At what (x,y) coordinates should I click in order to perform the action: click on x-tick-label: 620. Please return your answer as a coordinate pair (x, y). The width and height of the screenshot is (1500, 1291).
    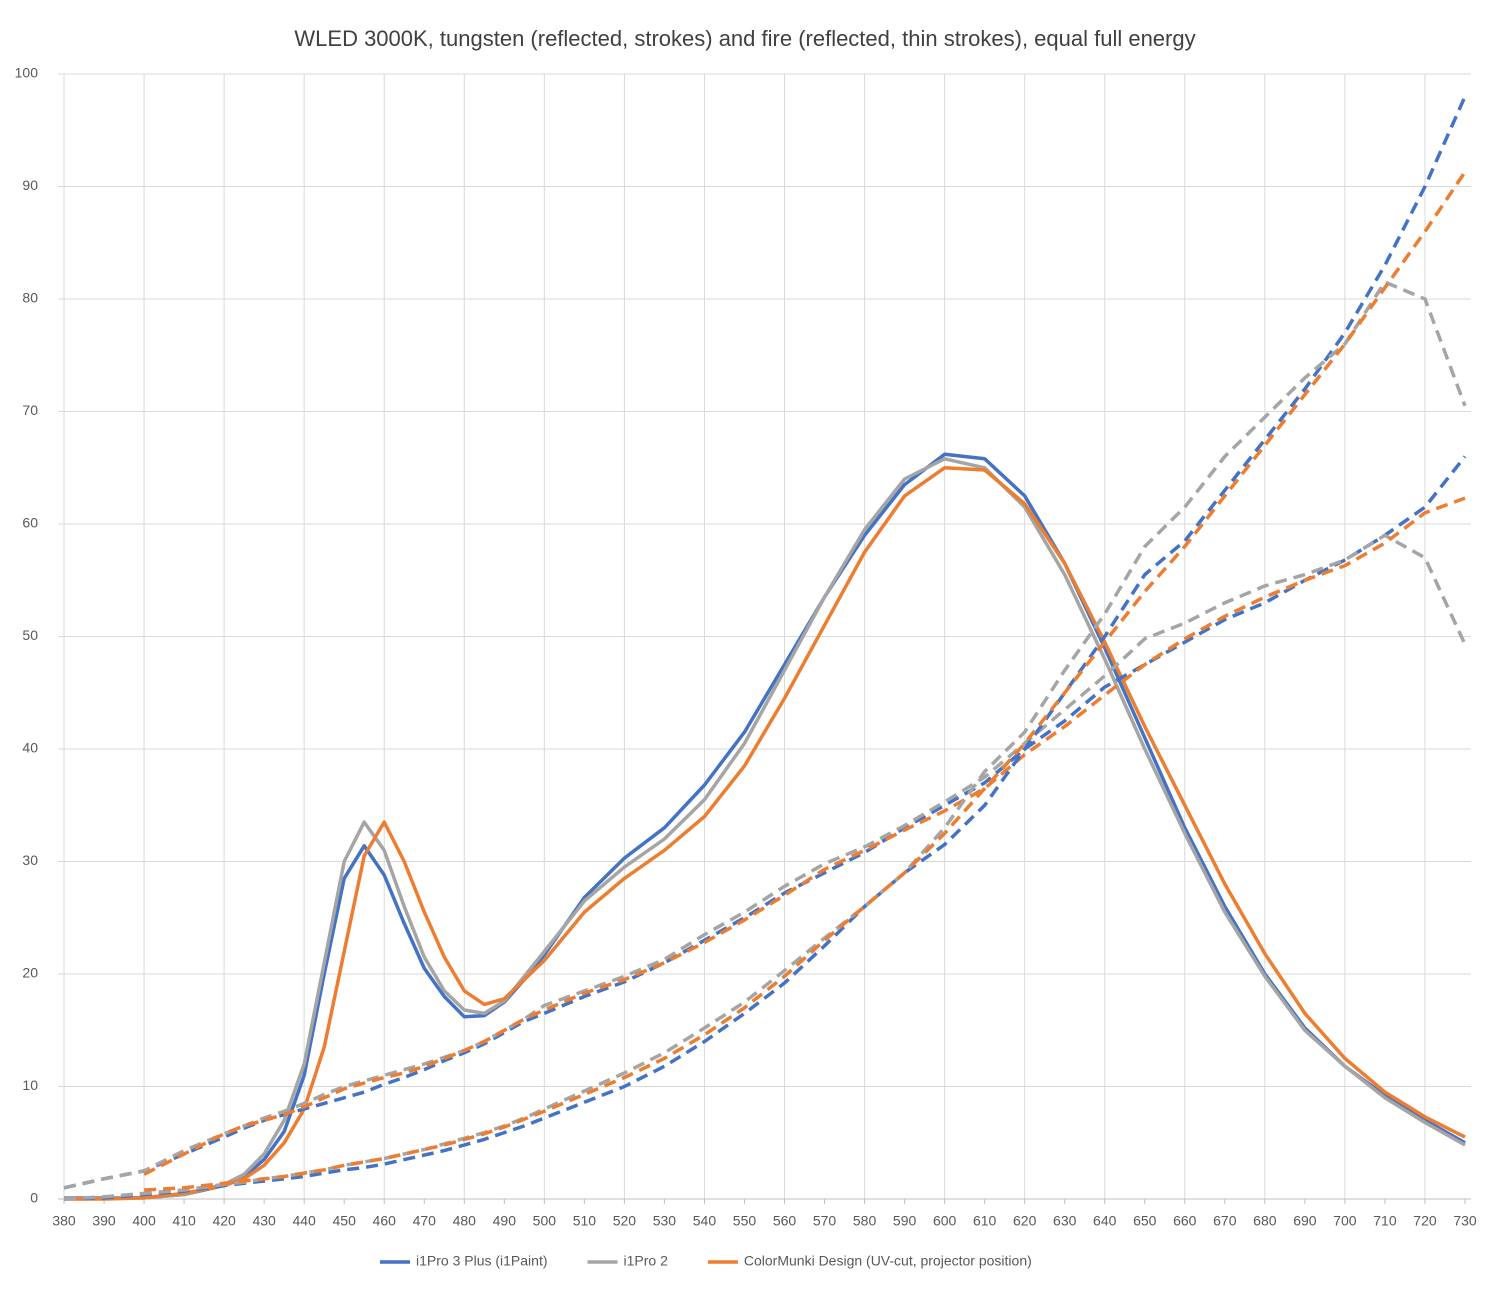
    Looking at the image, I should click on (1025, 1221).